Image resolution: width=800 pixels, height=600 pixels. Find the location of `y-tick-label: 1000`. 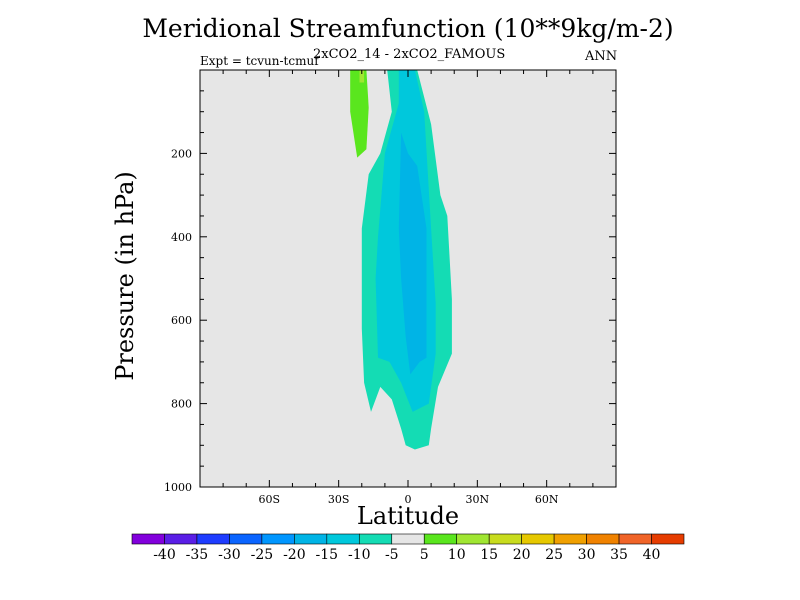

y-tick-label: 1000 is located at coordinates (178, 487).